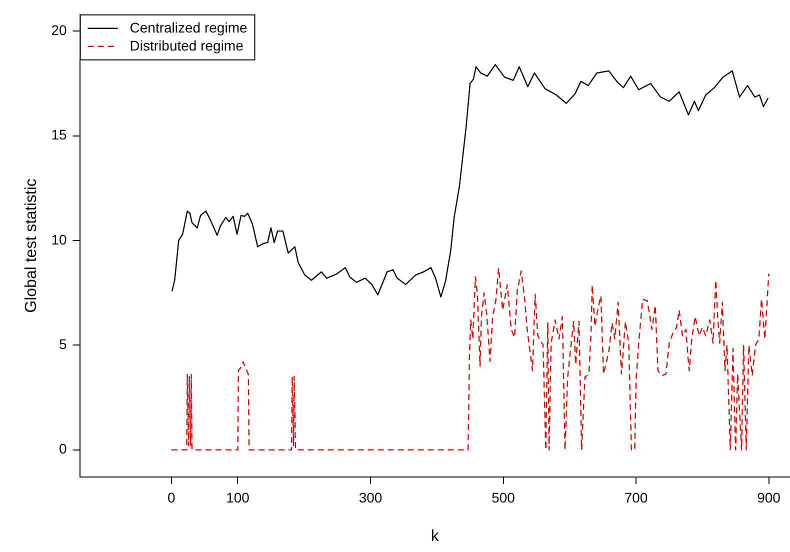  I want to click on x-tick-label: 300, so click(370, 497).